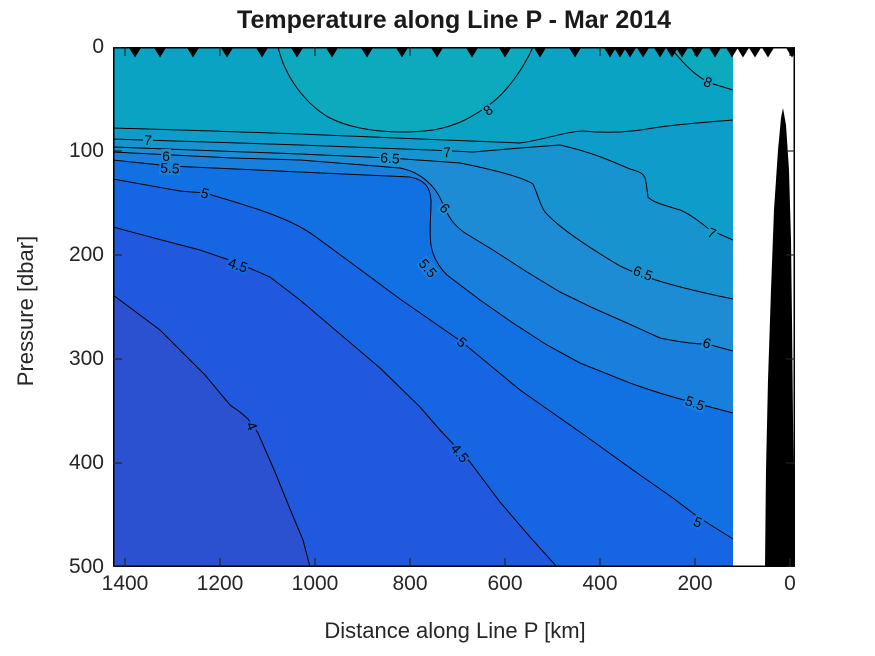  Describe the element at coordinates (98, 46) in the screenshot. I see `y-tick-label: 0` at that location.